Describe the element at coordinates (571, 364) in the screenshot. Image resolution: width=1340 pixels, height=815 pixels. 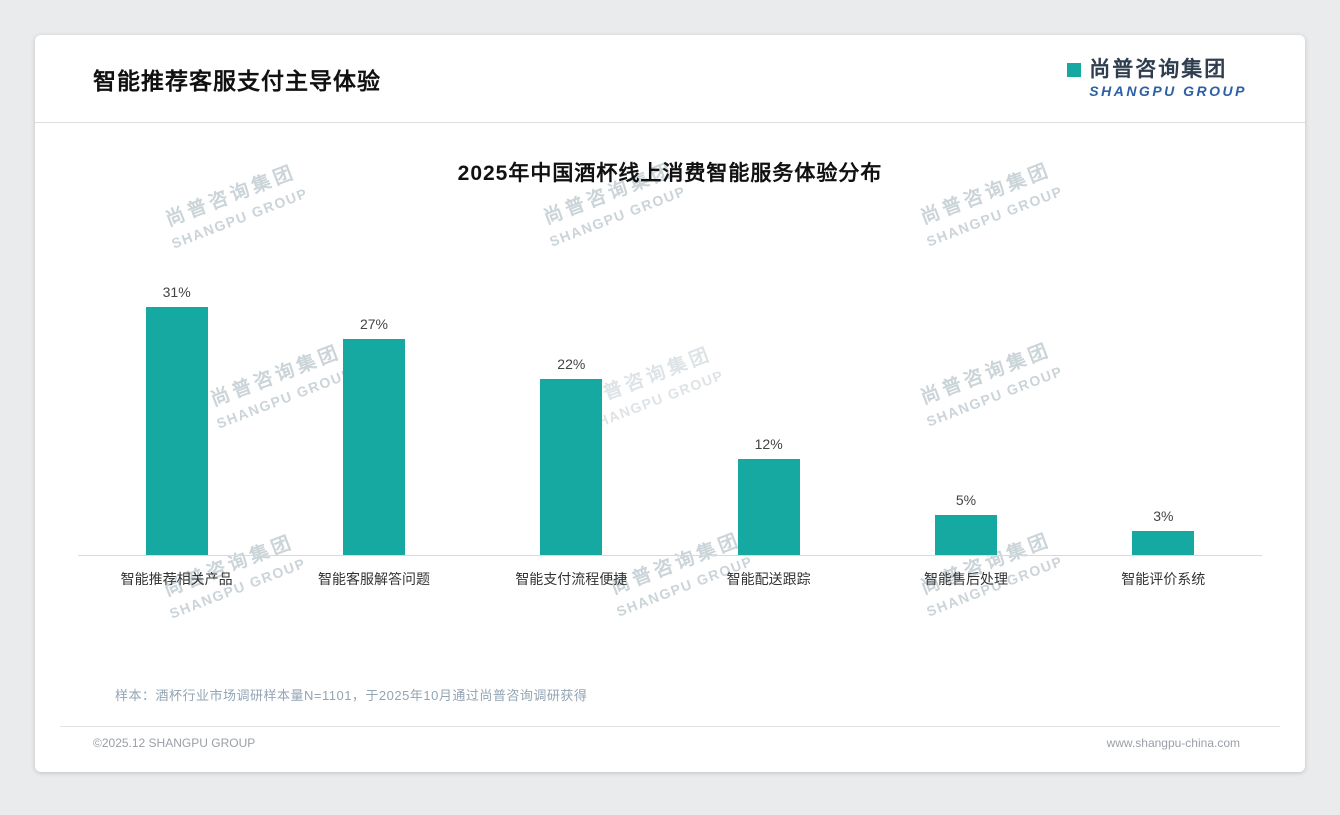
I see `bar-value-label: 22%` at that location.